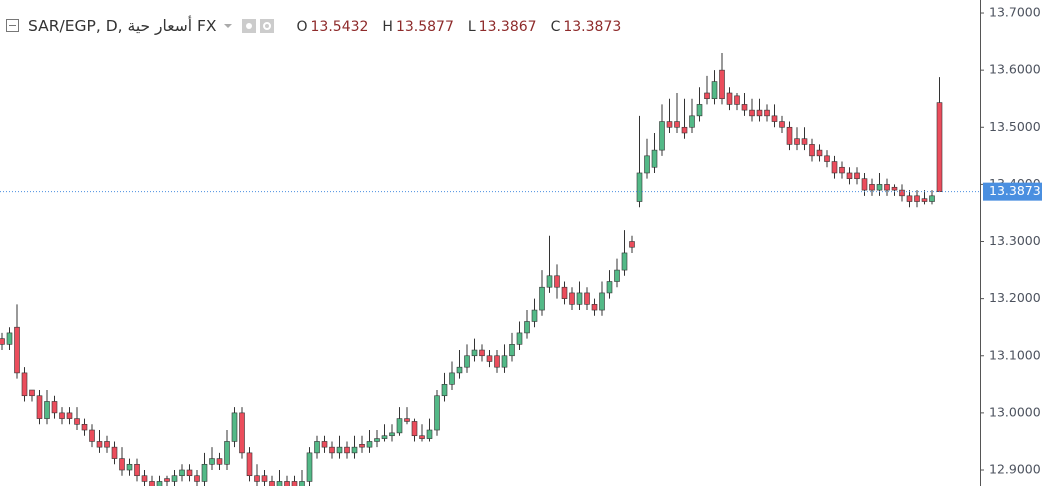 This screenshot has width=1042, height=486. What do you see at coordinates (471, 27) in the screenshot?
I see `legend-key: L` at bounding box center [471, 27].